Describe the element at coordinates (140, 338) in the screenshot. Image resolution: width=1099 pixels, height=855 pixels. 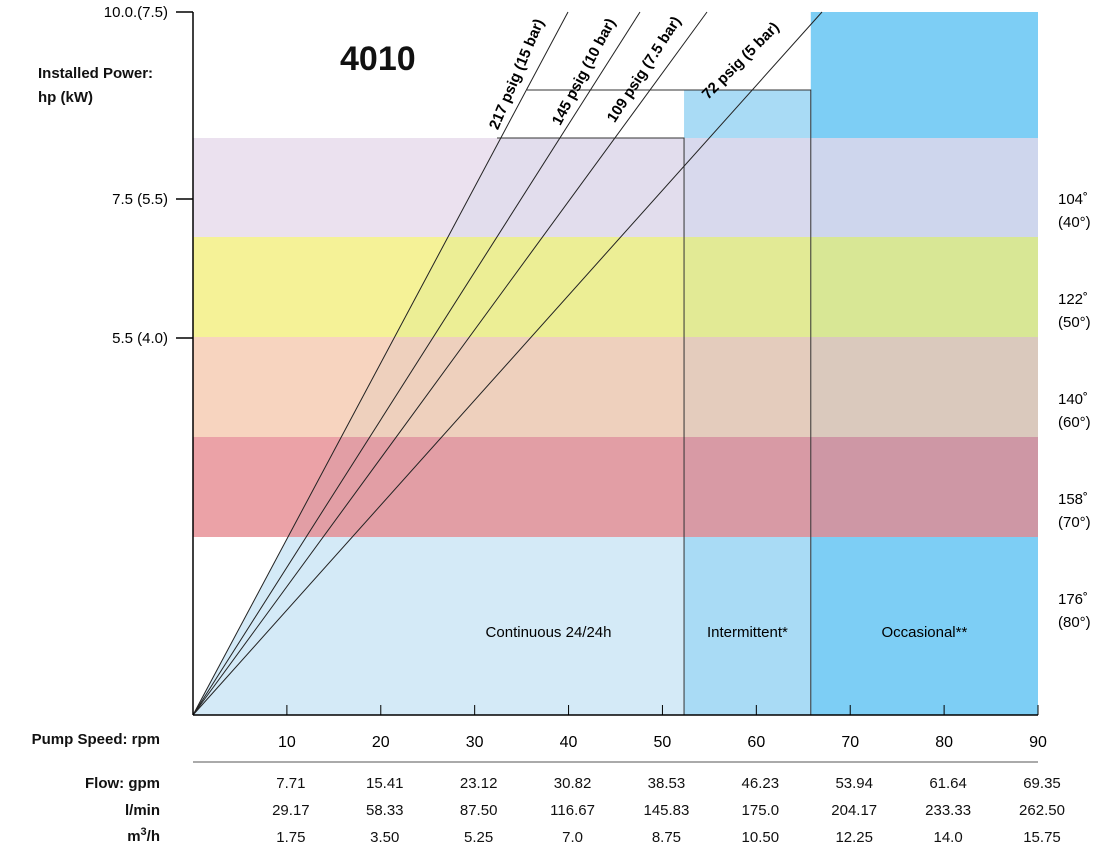
I see `y-tick-label-2: 5.5 (4.0)` at that location.